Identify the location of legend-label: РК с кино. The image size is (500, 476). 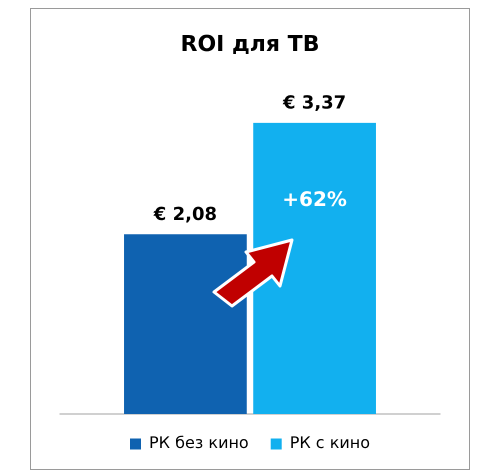
(330, 442).